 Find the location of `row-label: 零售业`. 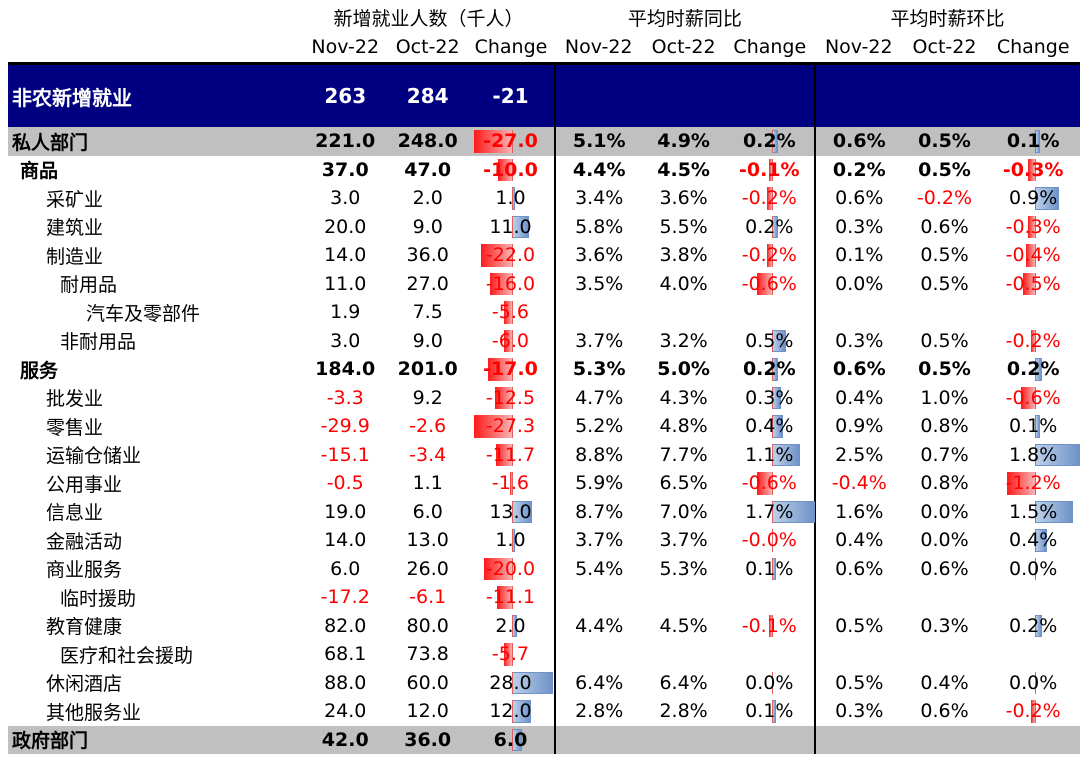

row-label: 零售业 is located at coordinates (75, 427).